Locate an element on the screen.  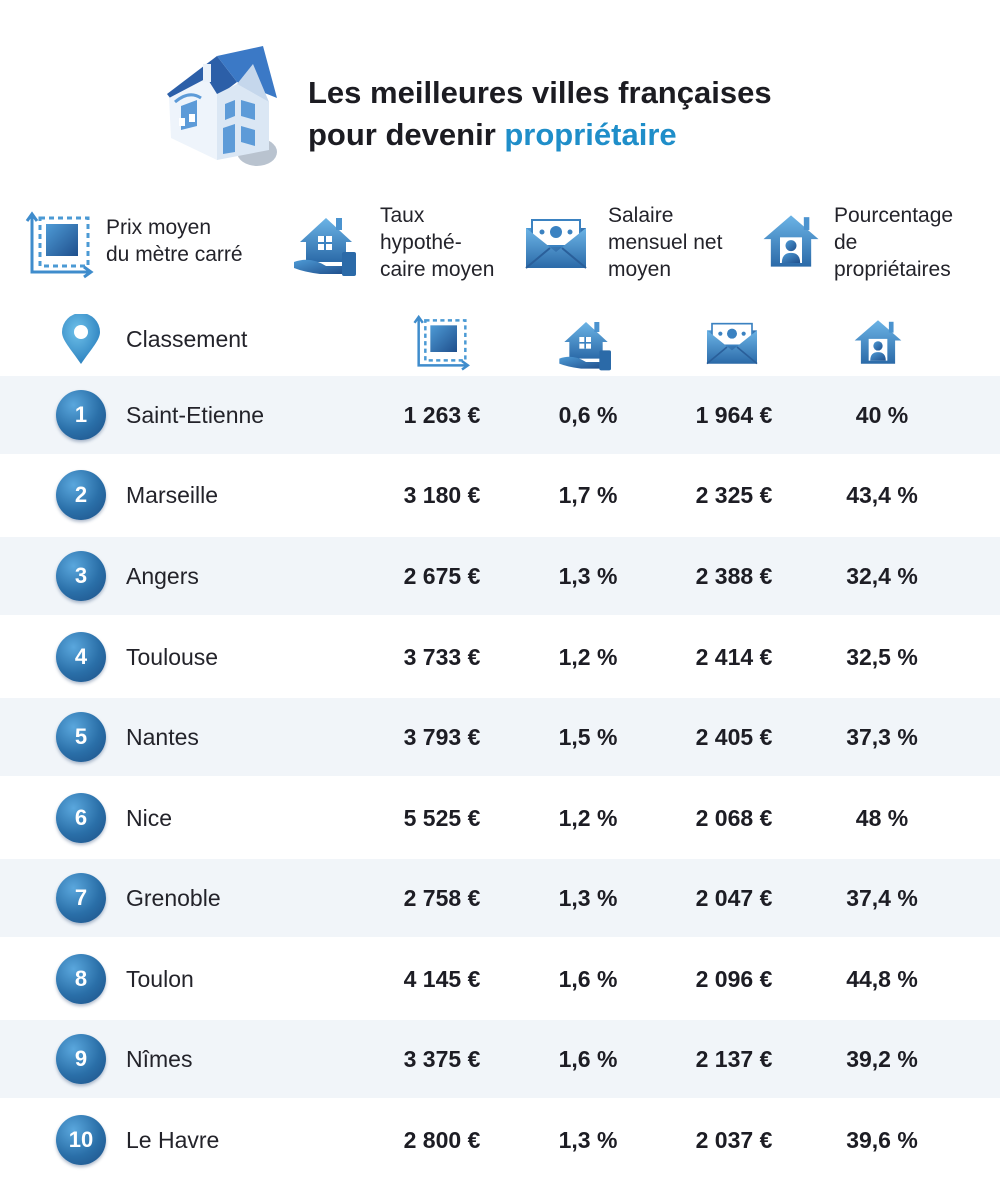
rank-badge: 10 is located at coordinates (81, 1140).